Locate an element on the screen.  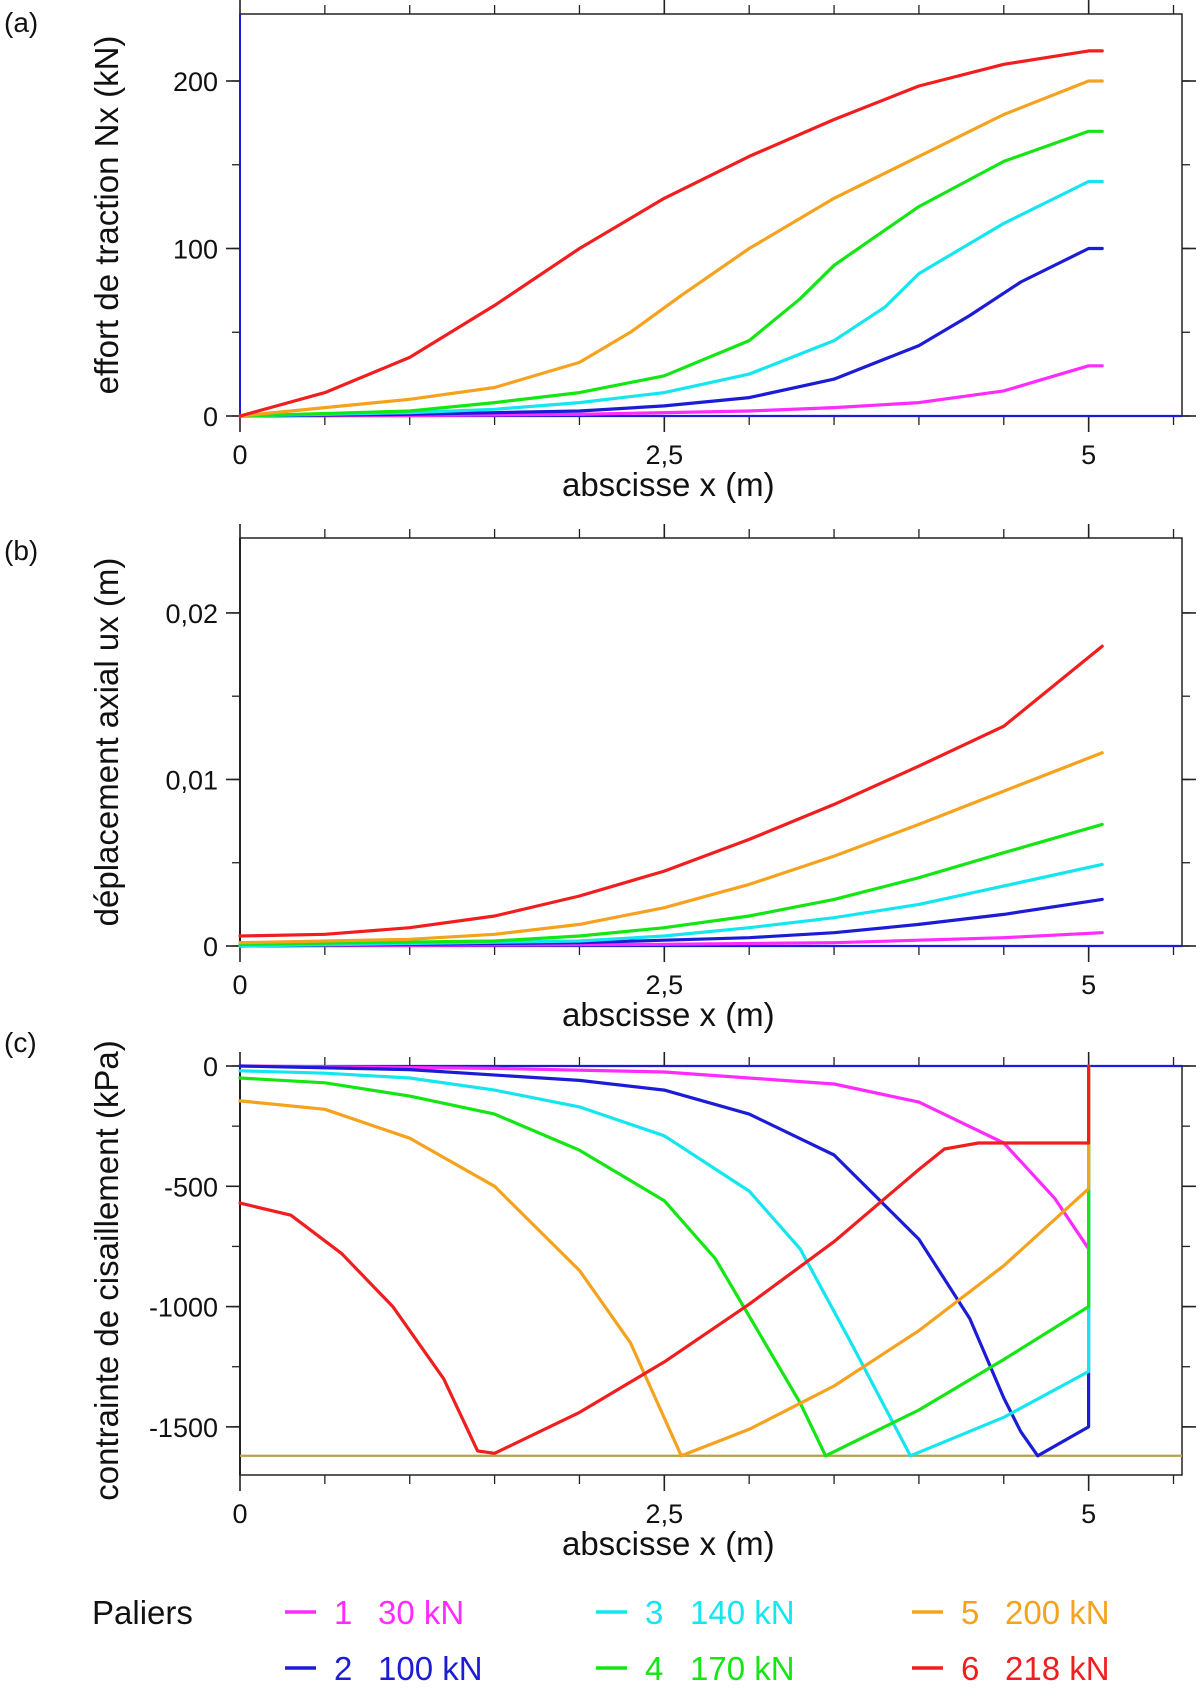
y-tick-label: -500 is located at coordinates (191, 1187).